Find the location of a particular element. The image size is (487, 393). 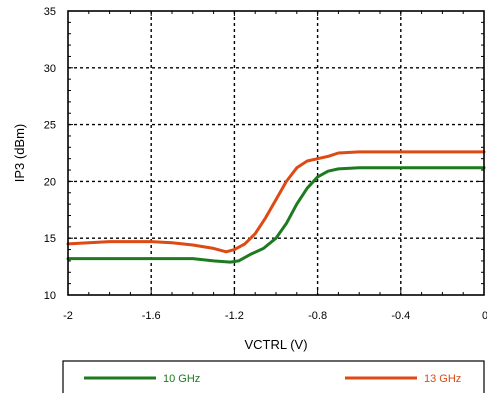

x-axis-label: VCTRL (V) is located at coordinates (275, 344).